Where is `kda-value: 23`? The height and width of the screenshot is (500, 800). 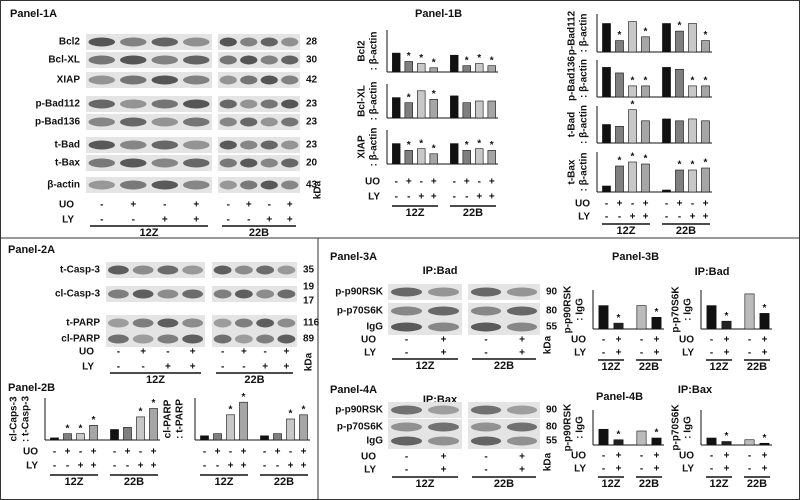 kda-value: 23 is located at coordinates (312, 122).